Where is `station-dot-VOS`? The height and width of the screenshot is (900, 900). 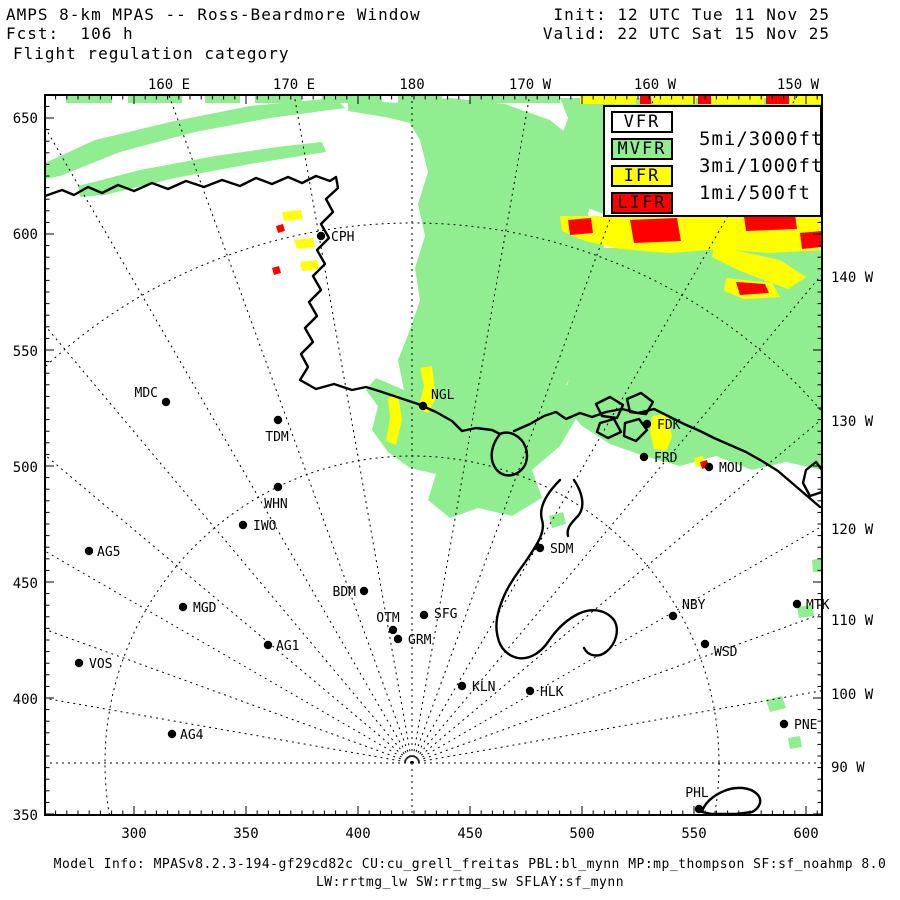
station-dot-VOS is located at coordinates (79, 663).